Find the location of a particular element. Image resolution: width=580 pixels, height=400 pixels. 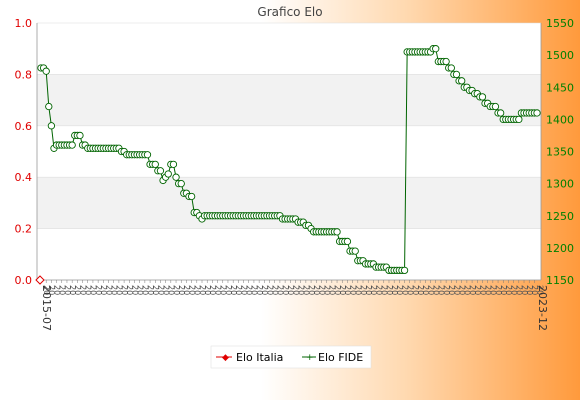

right-tick-label: 1200 is located at coordinates (560, 248).